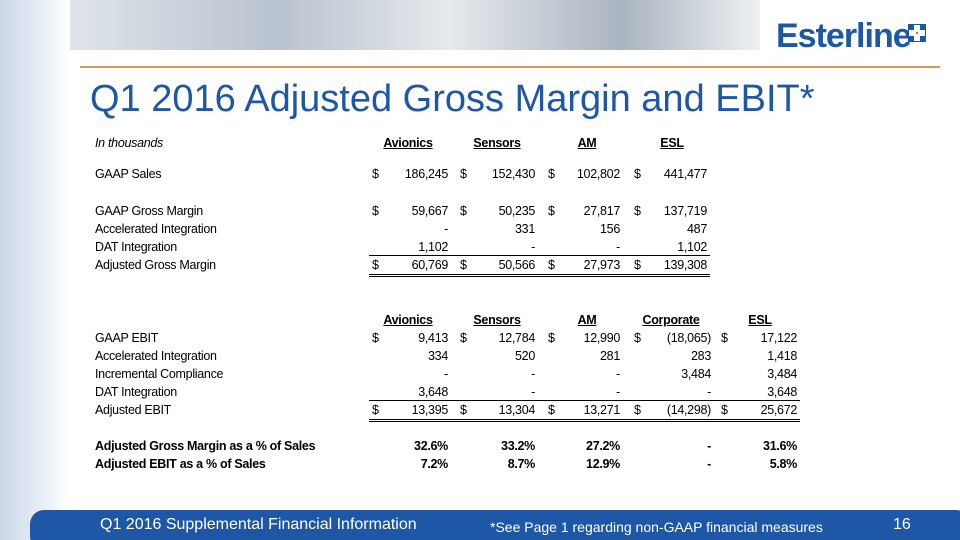 This screenshot has width=960, height=540. I want to click on cell-value: 59,667, so click(430, 211).